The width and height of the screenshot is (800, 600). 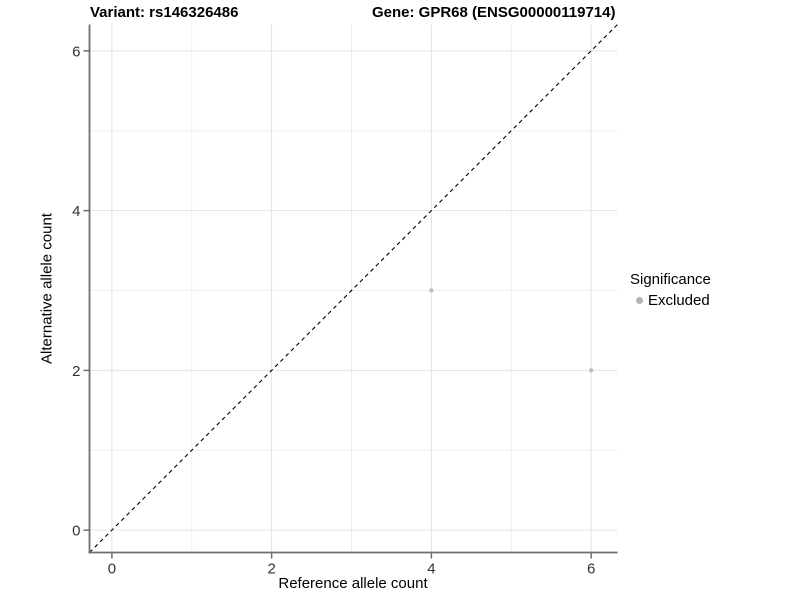 What do you see at coordinates (164, 12) in the screenshot?
I see `variant-title: Variant: rs146326486` at bounding box center [164, 12].